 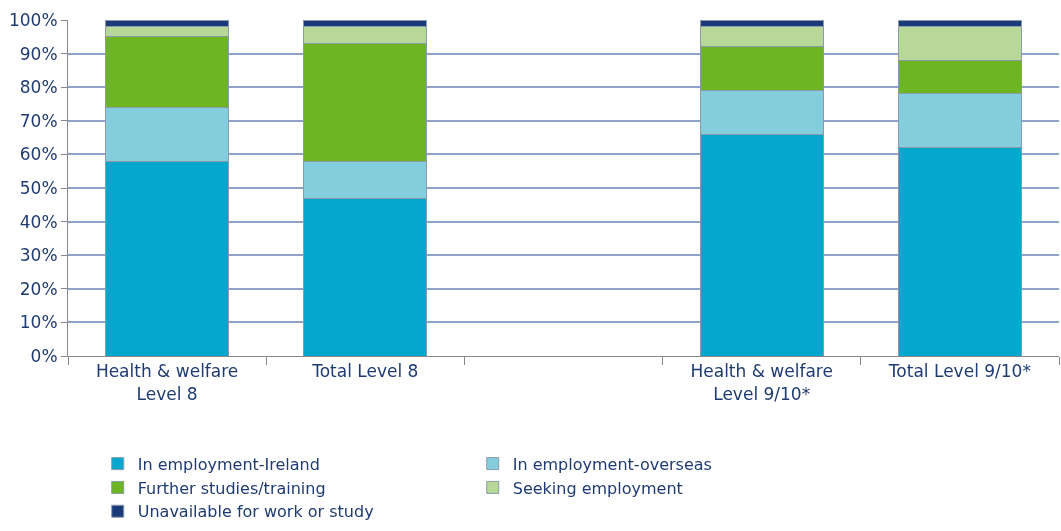 What do you see at coordinates (44, 355) in the screenshot?
I see `y-tick-label: 0%` at bounding box center [44, 355].